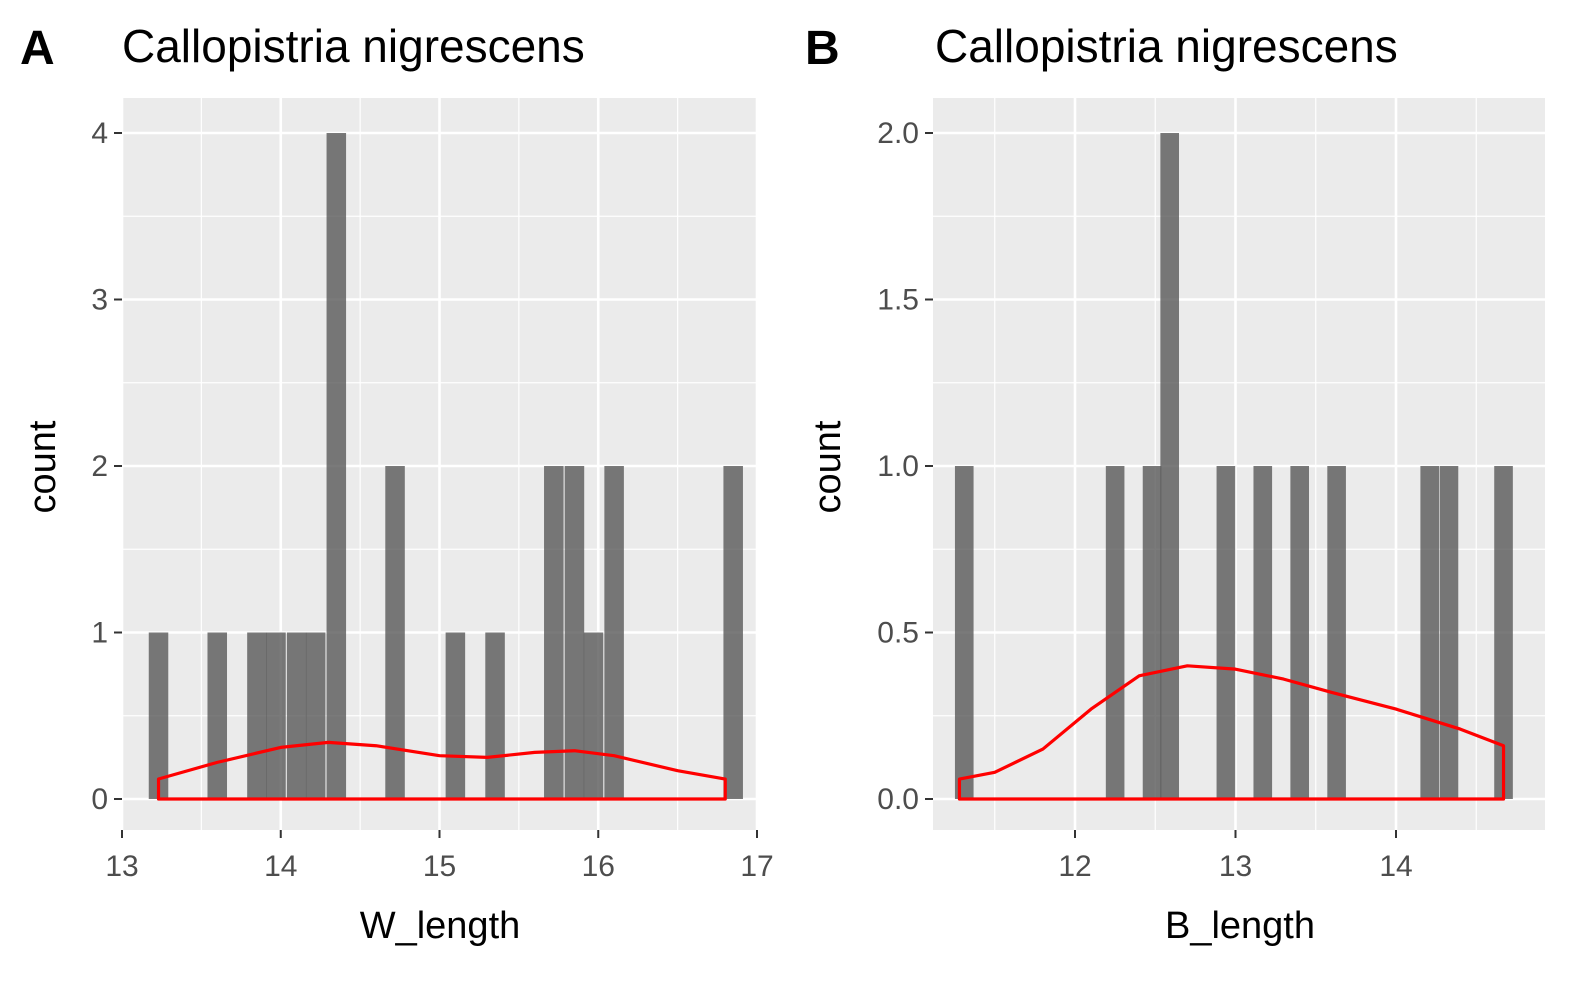 The image size is (1593, 984). I want to click on x-tick-label: 16, so click(598, 866).